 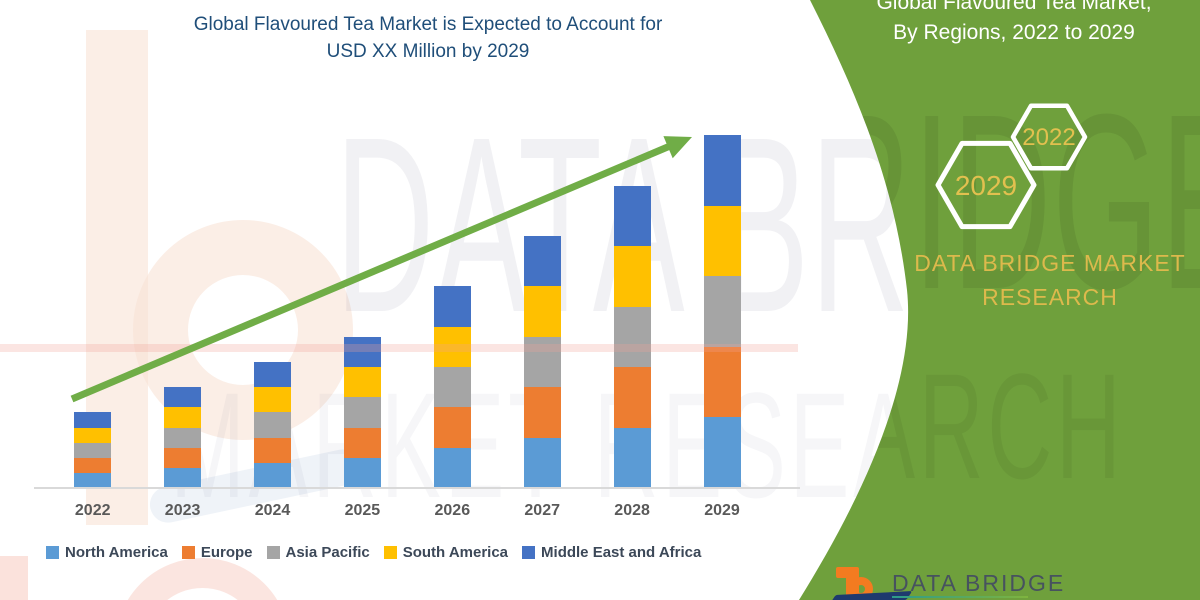 I want to click on brand-text: DATA BRIDGE MARKET RESEARCH, so click(x=1035, y=280).